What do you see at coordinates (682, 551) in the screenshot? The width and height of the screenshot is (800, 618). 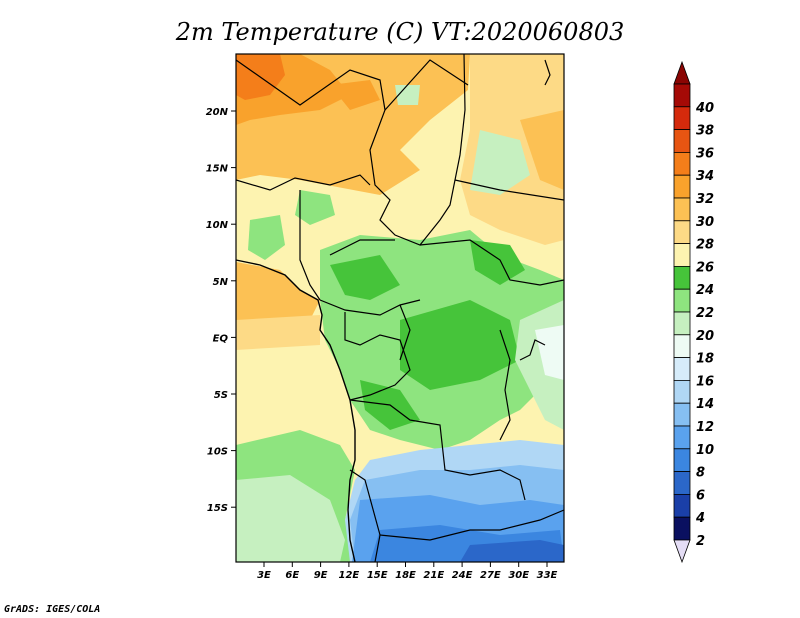 I see `colorbar-min-arrow` at bounding box center [682, 551].